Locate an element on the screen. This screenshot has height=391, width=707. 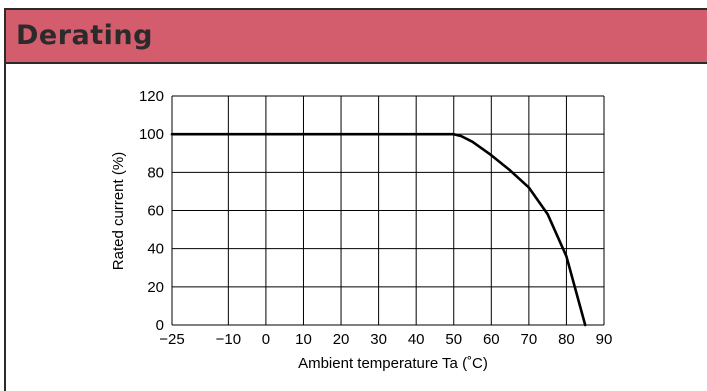
y-tick-label: 40 is located at coordinates (155, 249).